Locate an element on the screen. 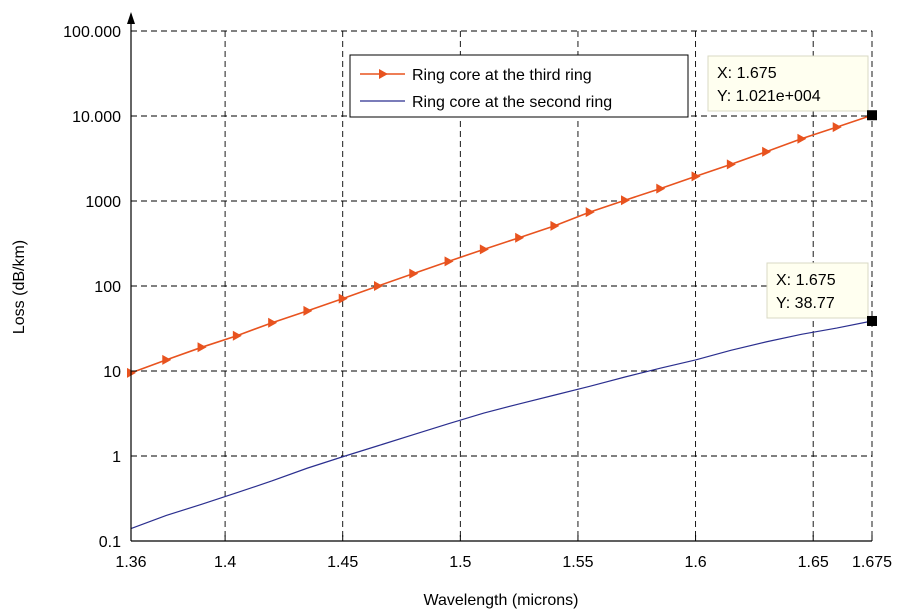 This screenshot has height=613, width=902. y-axis-label: Loss (dB/km) is located at coordinates (19, 287).